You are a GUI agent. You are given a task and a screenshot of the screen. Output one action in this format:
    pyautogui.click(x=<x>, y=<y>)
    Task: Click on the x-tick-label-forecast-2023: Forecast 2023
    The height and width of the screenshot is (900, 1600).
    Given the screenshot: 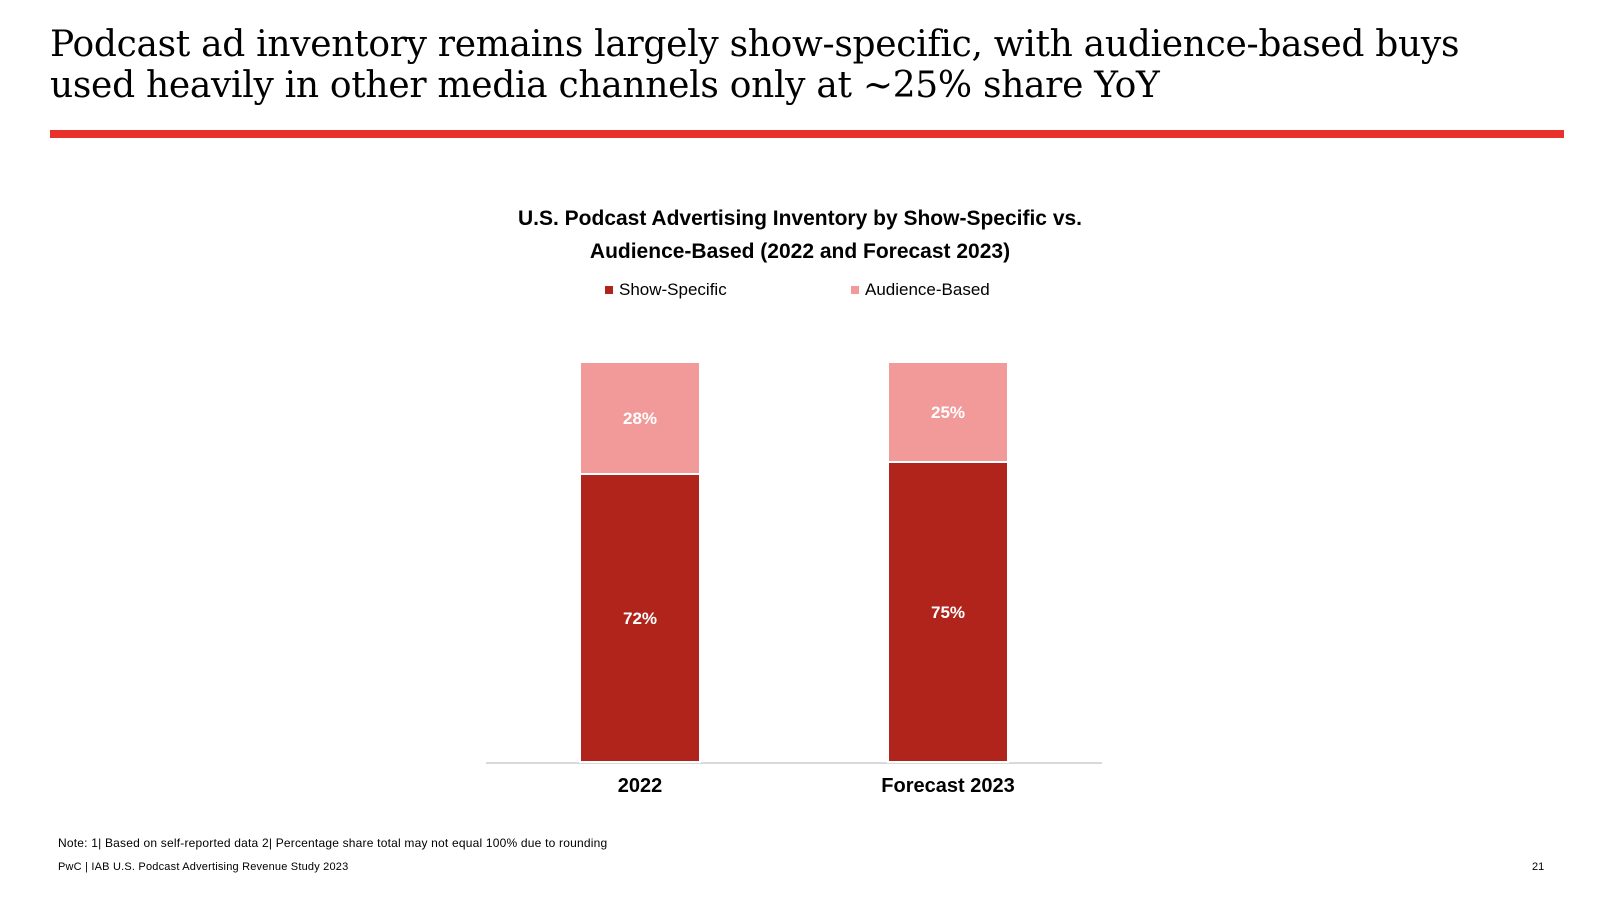 What is the action you would take?
    pyautogui.click(x=947, y=786)
    